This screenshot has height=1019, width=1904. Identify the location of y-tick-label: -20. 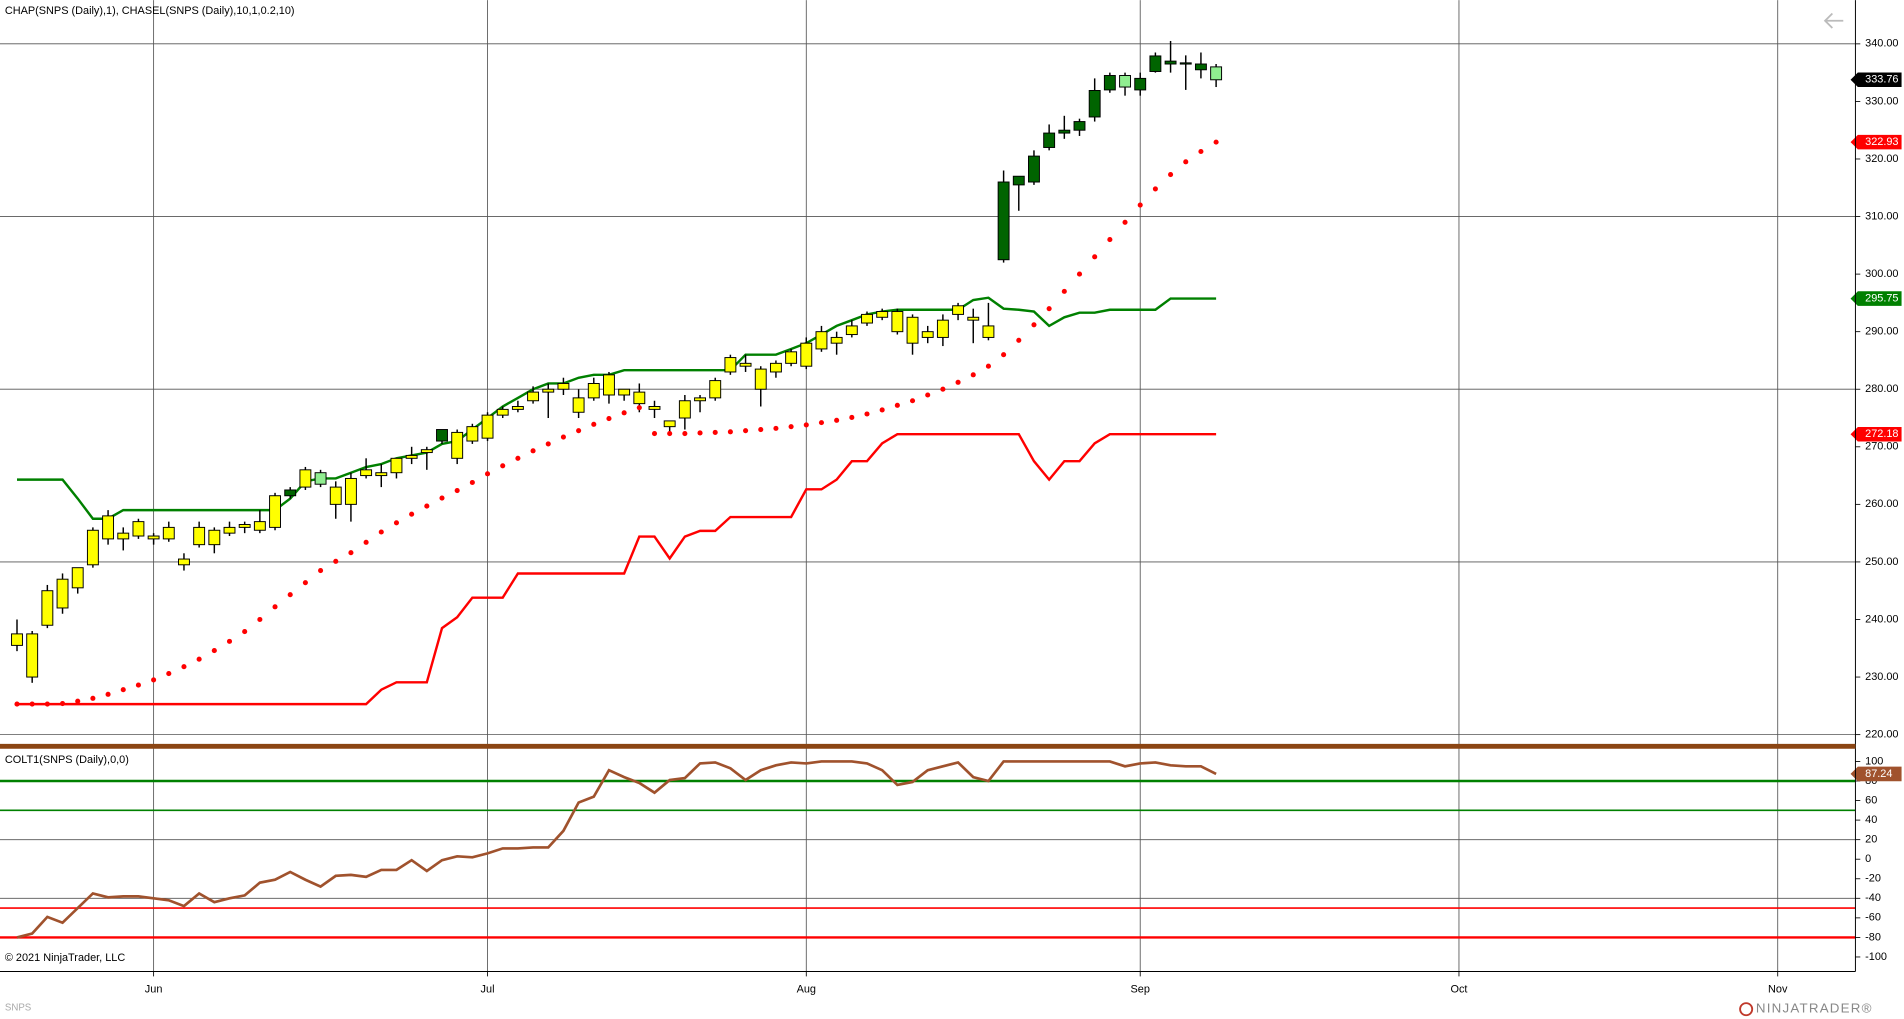
(1873, 879).